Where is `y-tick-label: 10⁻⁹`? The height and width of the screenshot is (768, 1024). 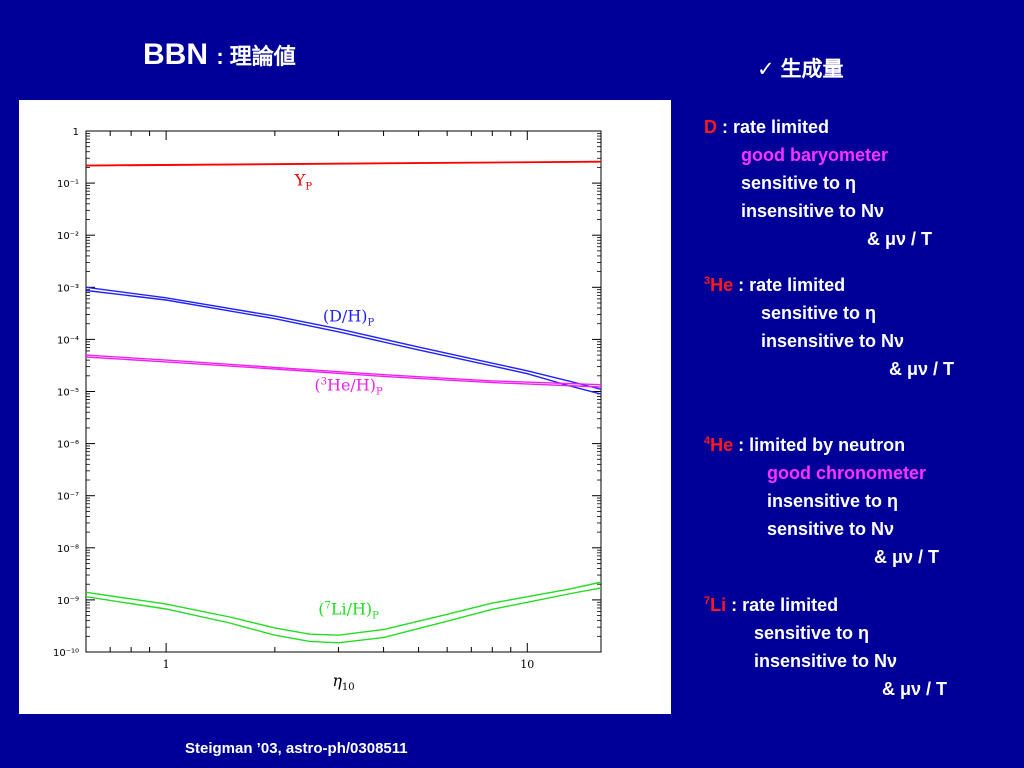
y-tick-label: 10⁻⁹ is located at coordinates (68, 601).